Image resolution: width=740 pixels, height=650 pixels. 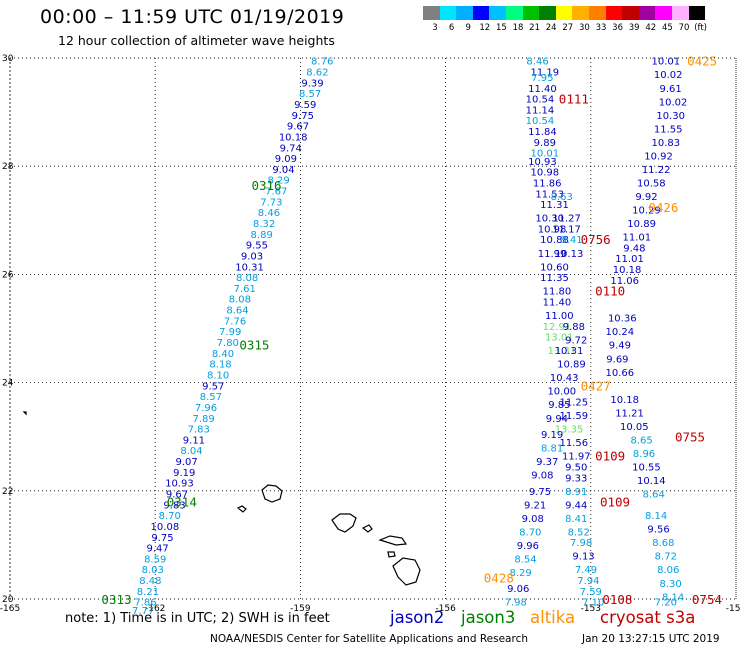 What do you see at coordinates (518, 28) in the screenshot?
I see `color-scale-label: 18` at bounding box center [518, 28].